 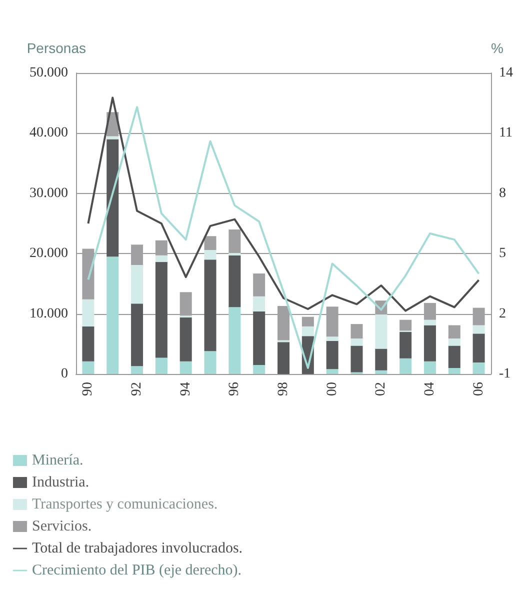 I want to click on x-tick-label: 02, so click(x=381, y=389).